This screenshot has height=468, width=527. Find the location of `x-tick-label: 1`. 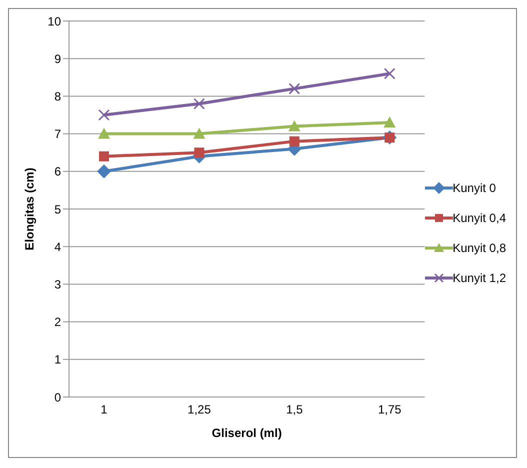

x-tick-label: 1 is located at coordinates (104, 409).